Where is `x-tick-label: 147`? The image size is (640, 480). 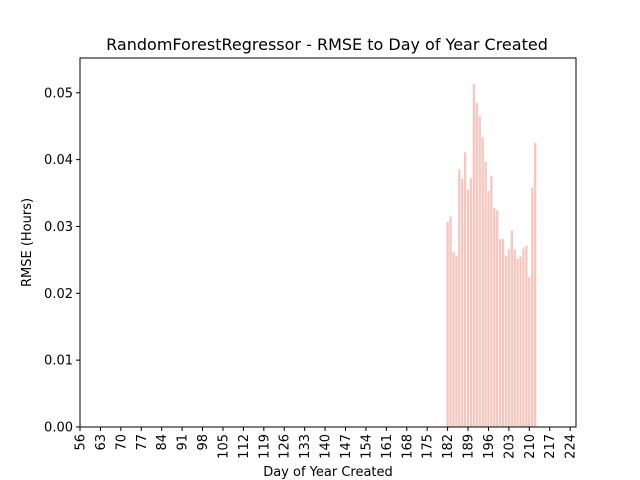 x-tick-label: 147 is located at coordinates (346, 446).